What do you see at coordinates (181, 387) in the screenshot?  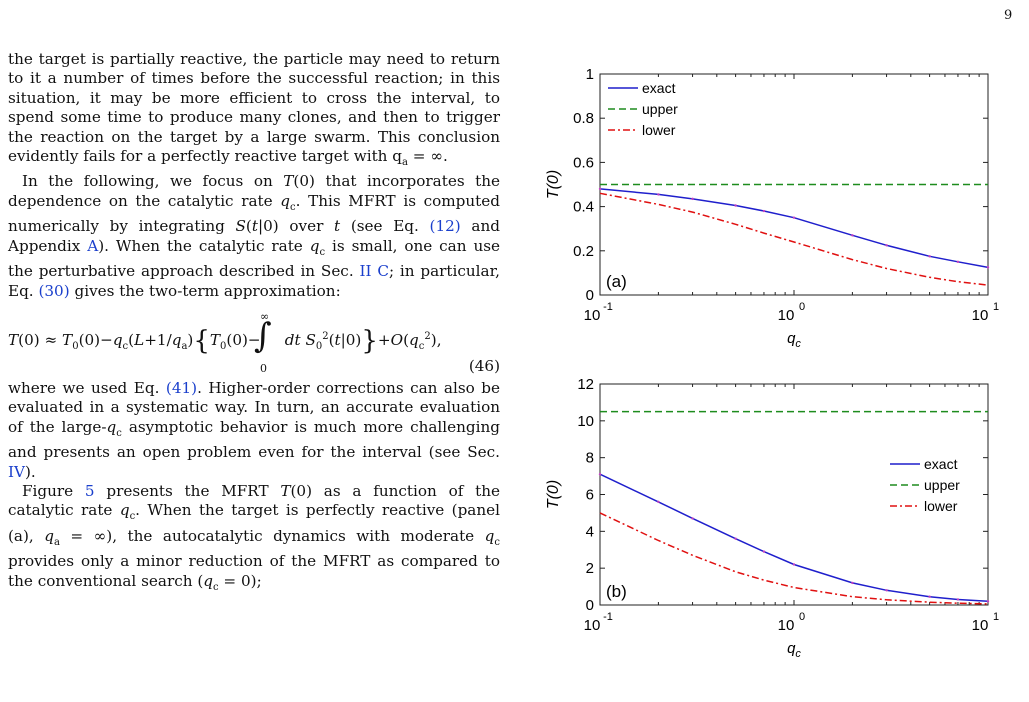 I see `ref-eq41: (41)` at bounding box center [181, 387].